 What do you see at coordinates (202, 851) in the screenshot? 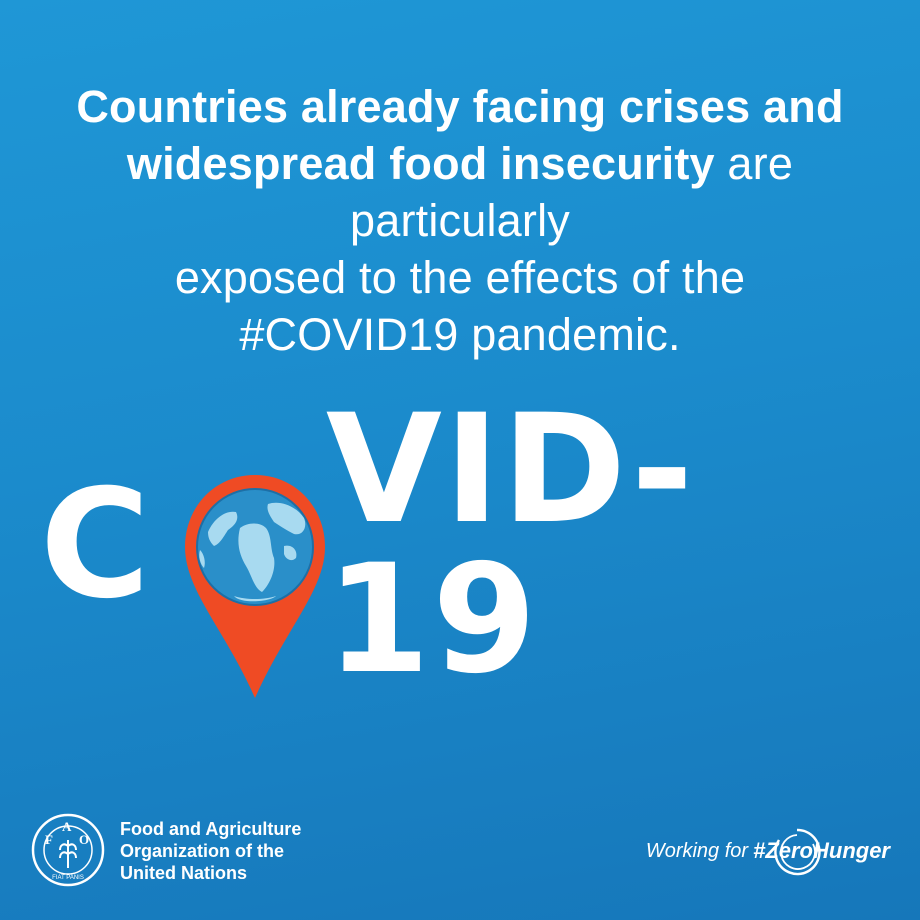
I see `organization-line-2: Organization of the` at bounding box center [202, 851].